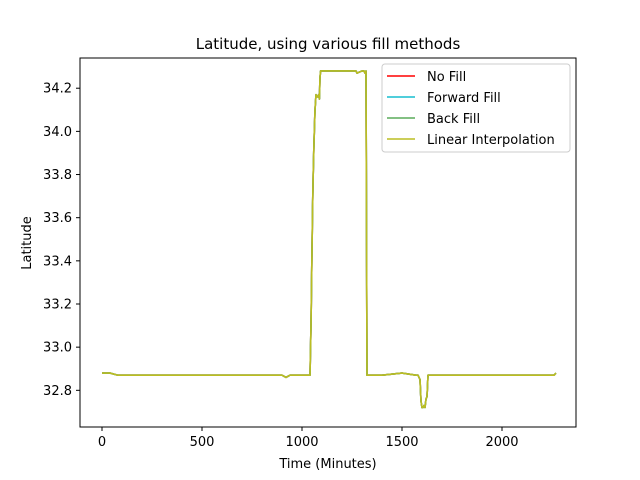  What do you see at coordinates (57, 391) in the screenshot?
I see `y-tick-label: 32.8` at bounding box center [57, 391].